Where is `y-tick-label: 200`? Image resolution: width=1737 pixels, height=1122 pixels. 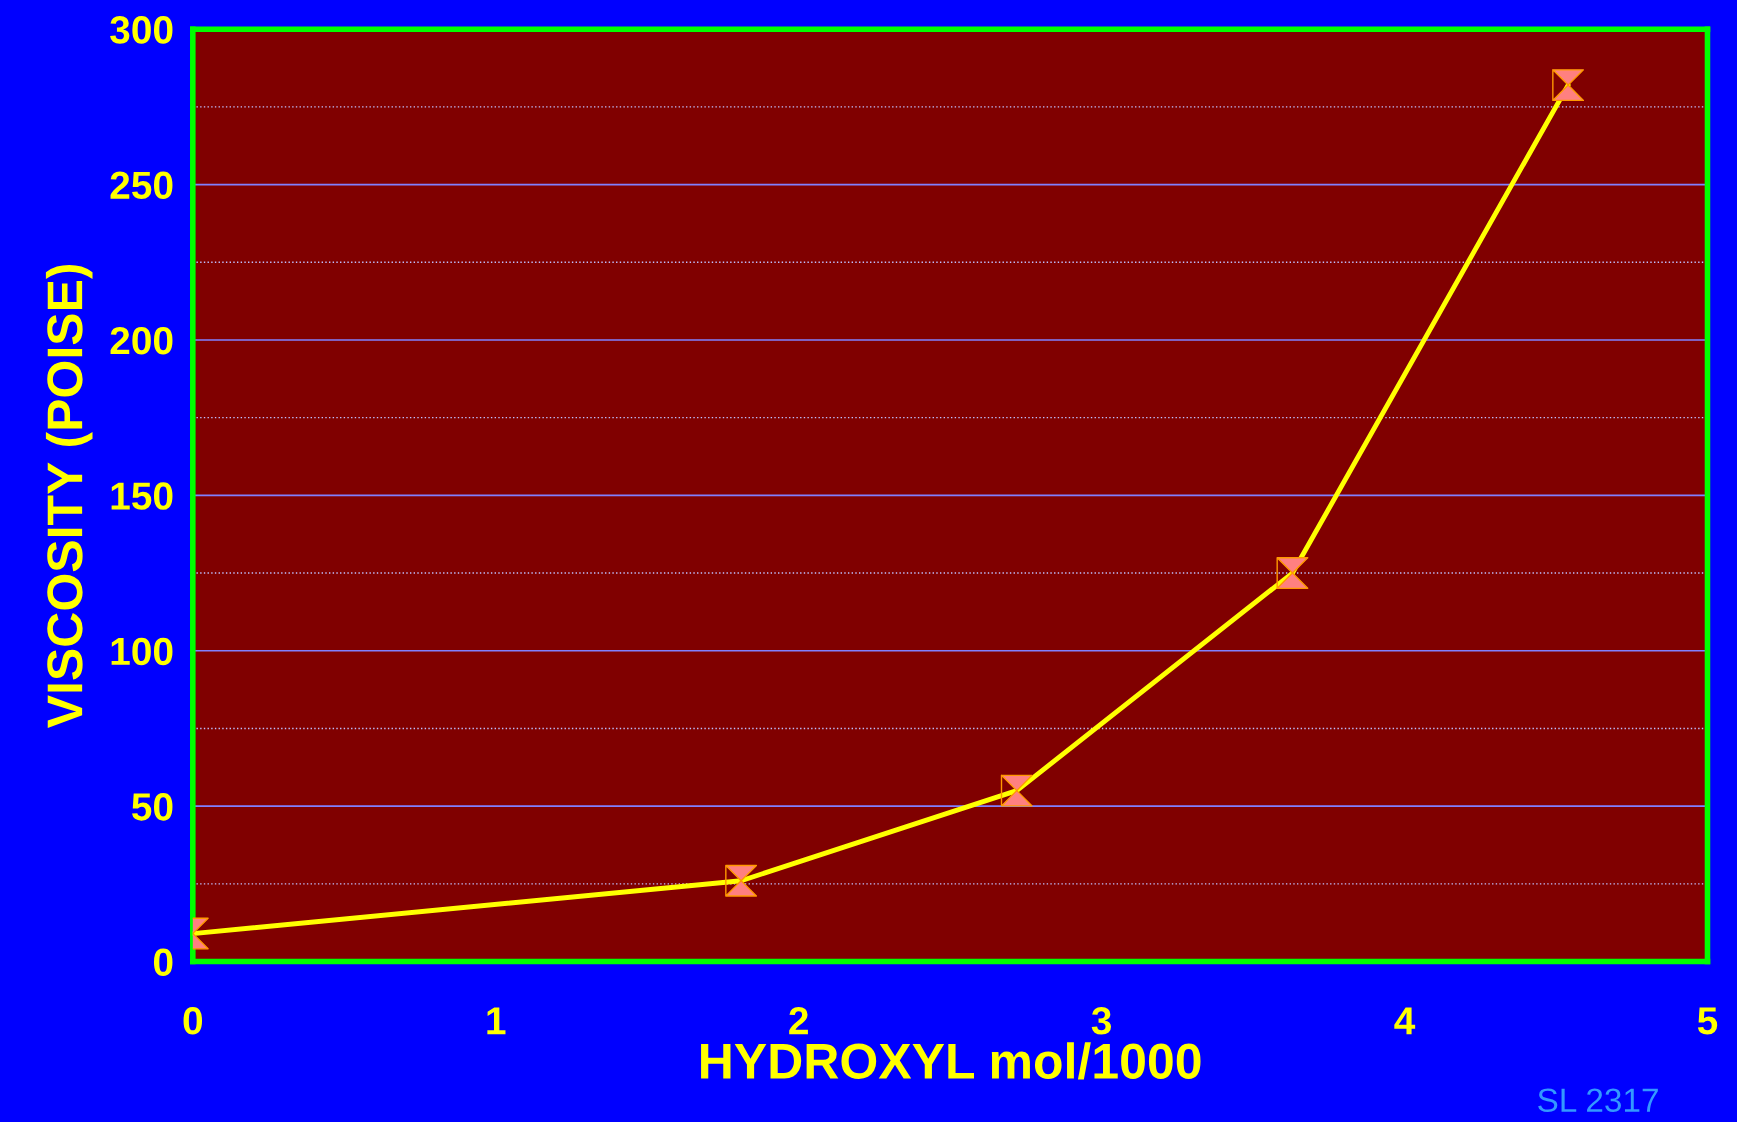 y-tick-label: 200 is located at coordinates (141, 340).